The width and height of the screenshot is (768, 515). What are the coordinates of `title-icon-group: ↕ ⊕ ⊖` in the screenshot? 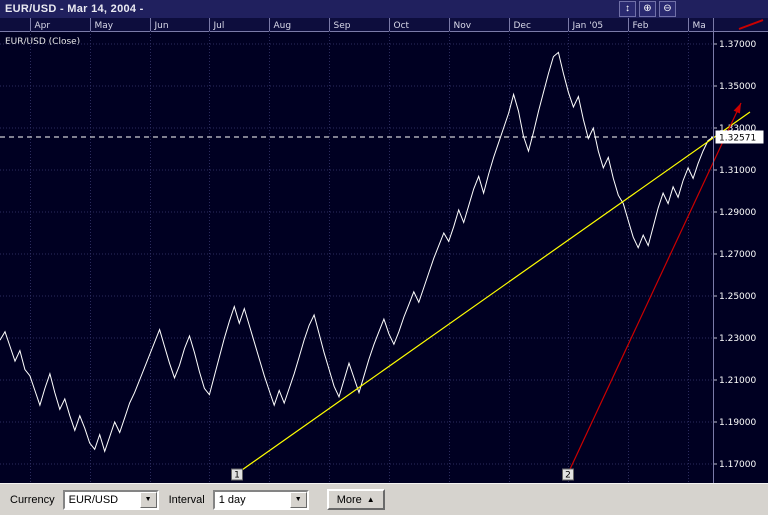 It's located at (647, 9).